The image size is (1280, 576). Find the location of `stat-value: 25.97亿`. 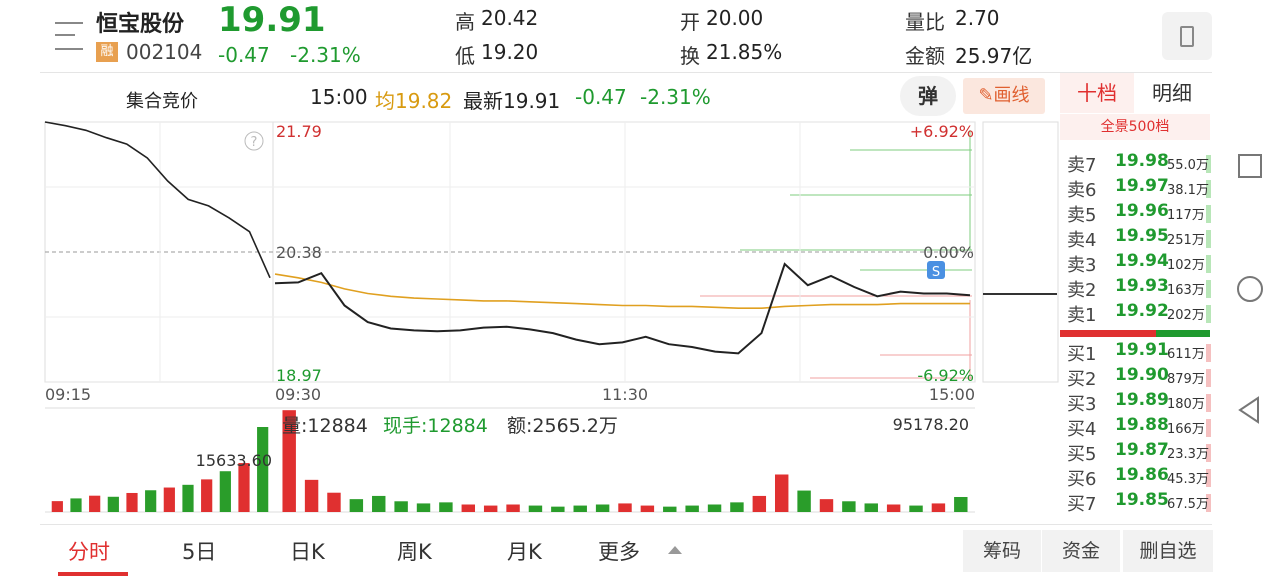

stat-value: 25.97亿 is located at coordinates (994, 56).